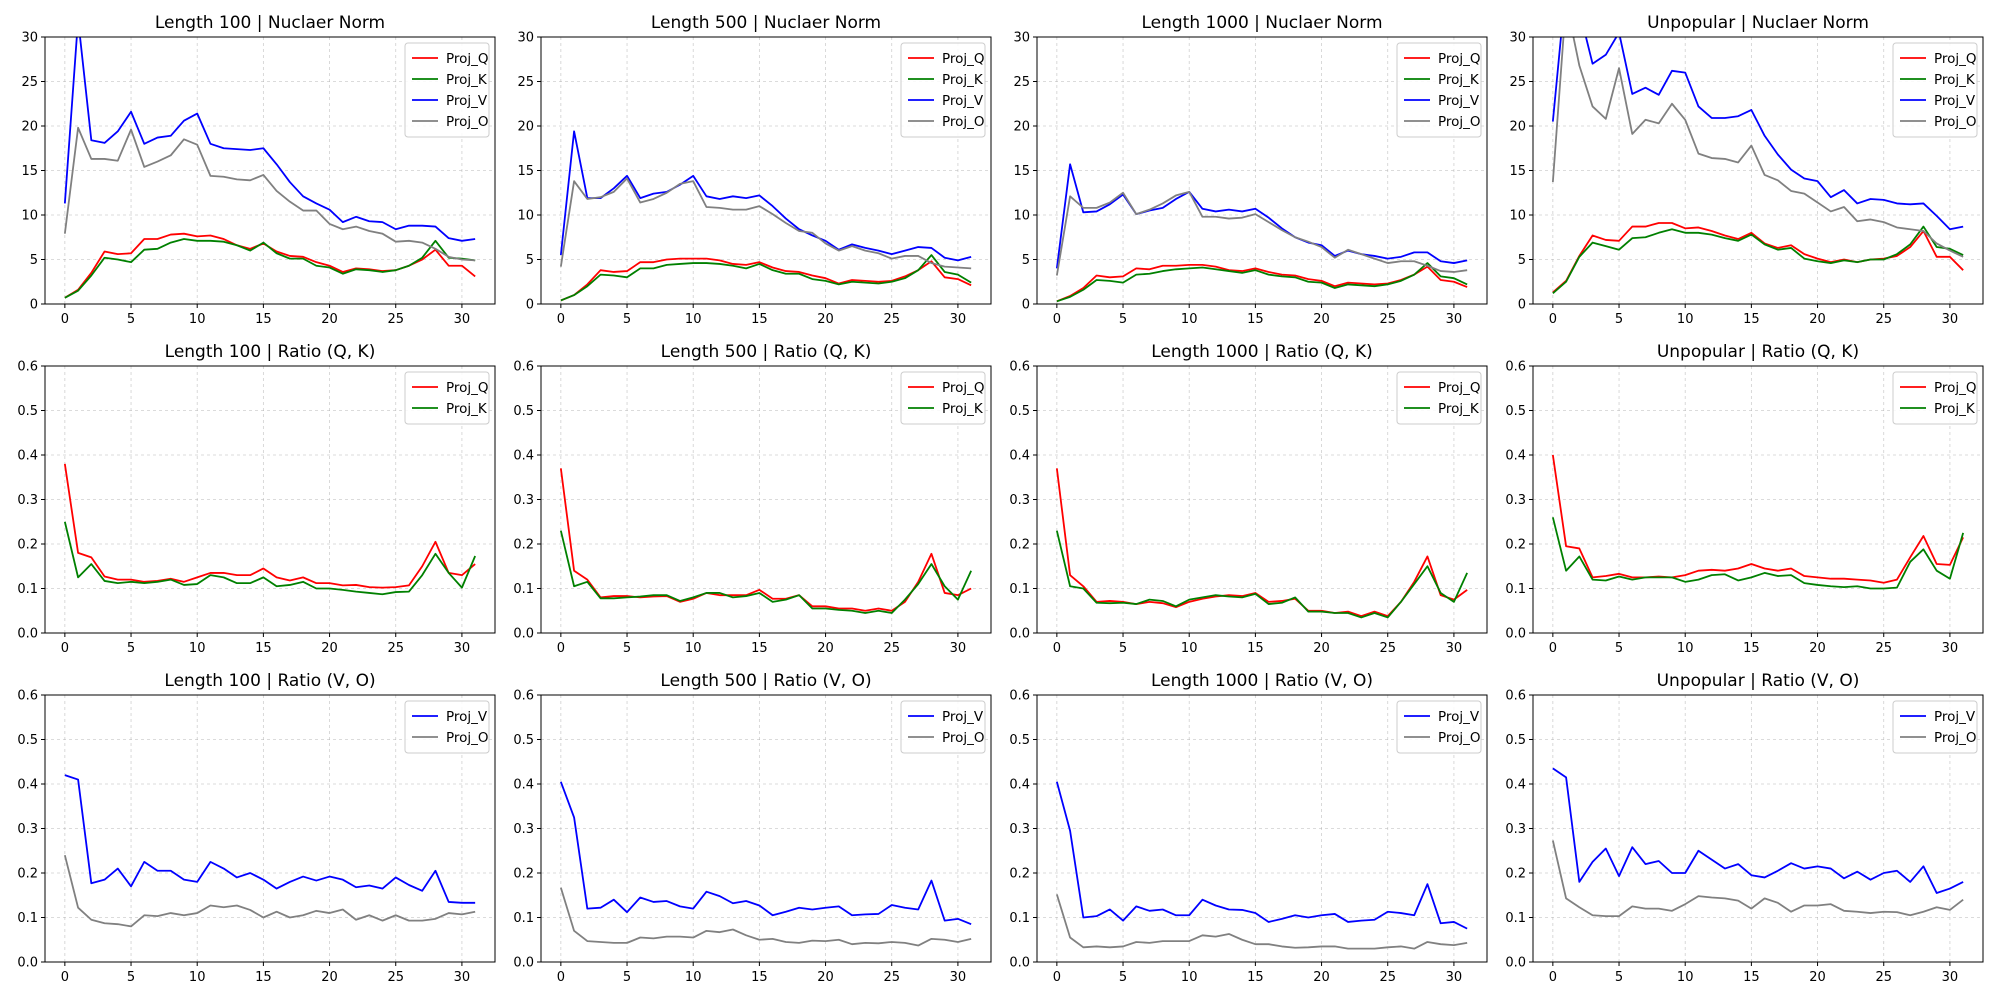  What do you see at coordinates (1262, 681) in the screenshot?
I see `subplot-title: Length 1000 | Ratio (V, O)` at bounding box center [1262, 681].